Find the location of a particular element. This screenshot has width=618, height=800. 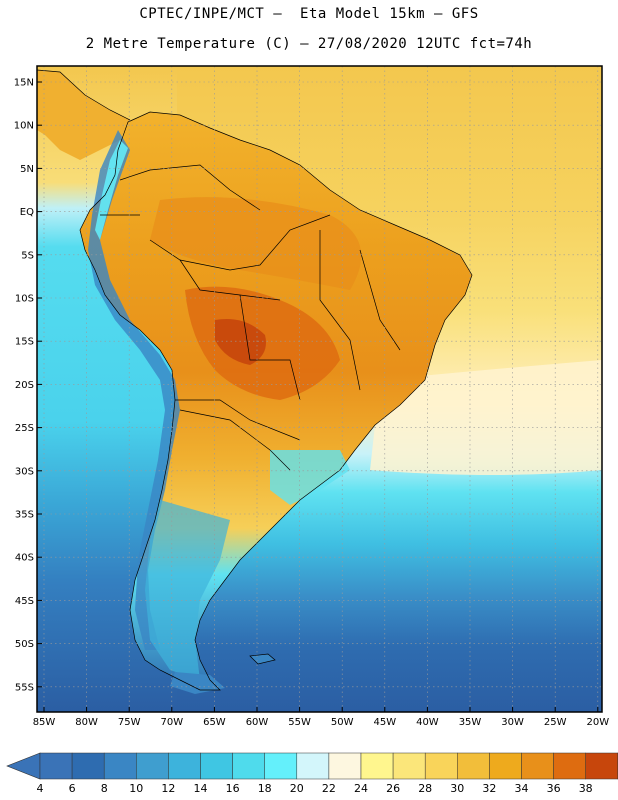

lat-tick-label: 35S is located at coordinates (24, 515).